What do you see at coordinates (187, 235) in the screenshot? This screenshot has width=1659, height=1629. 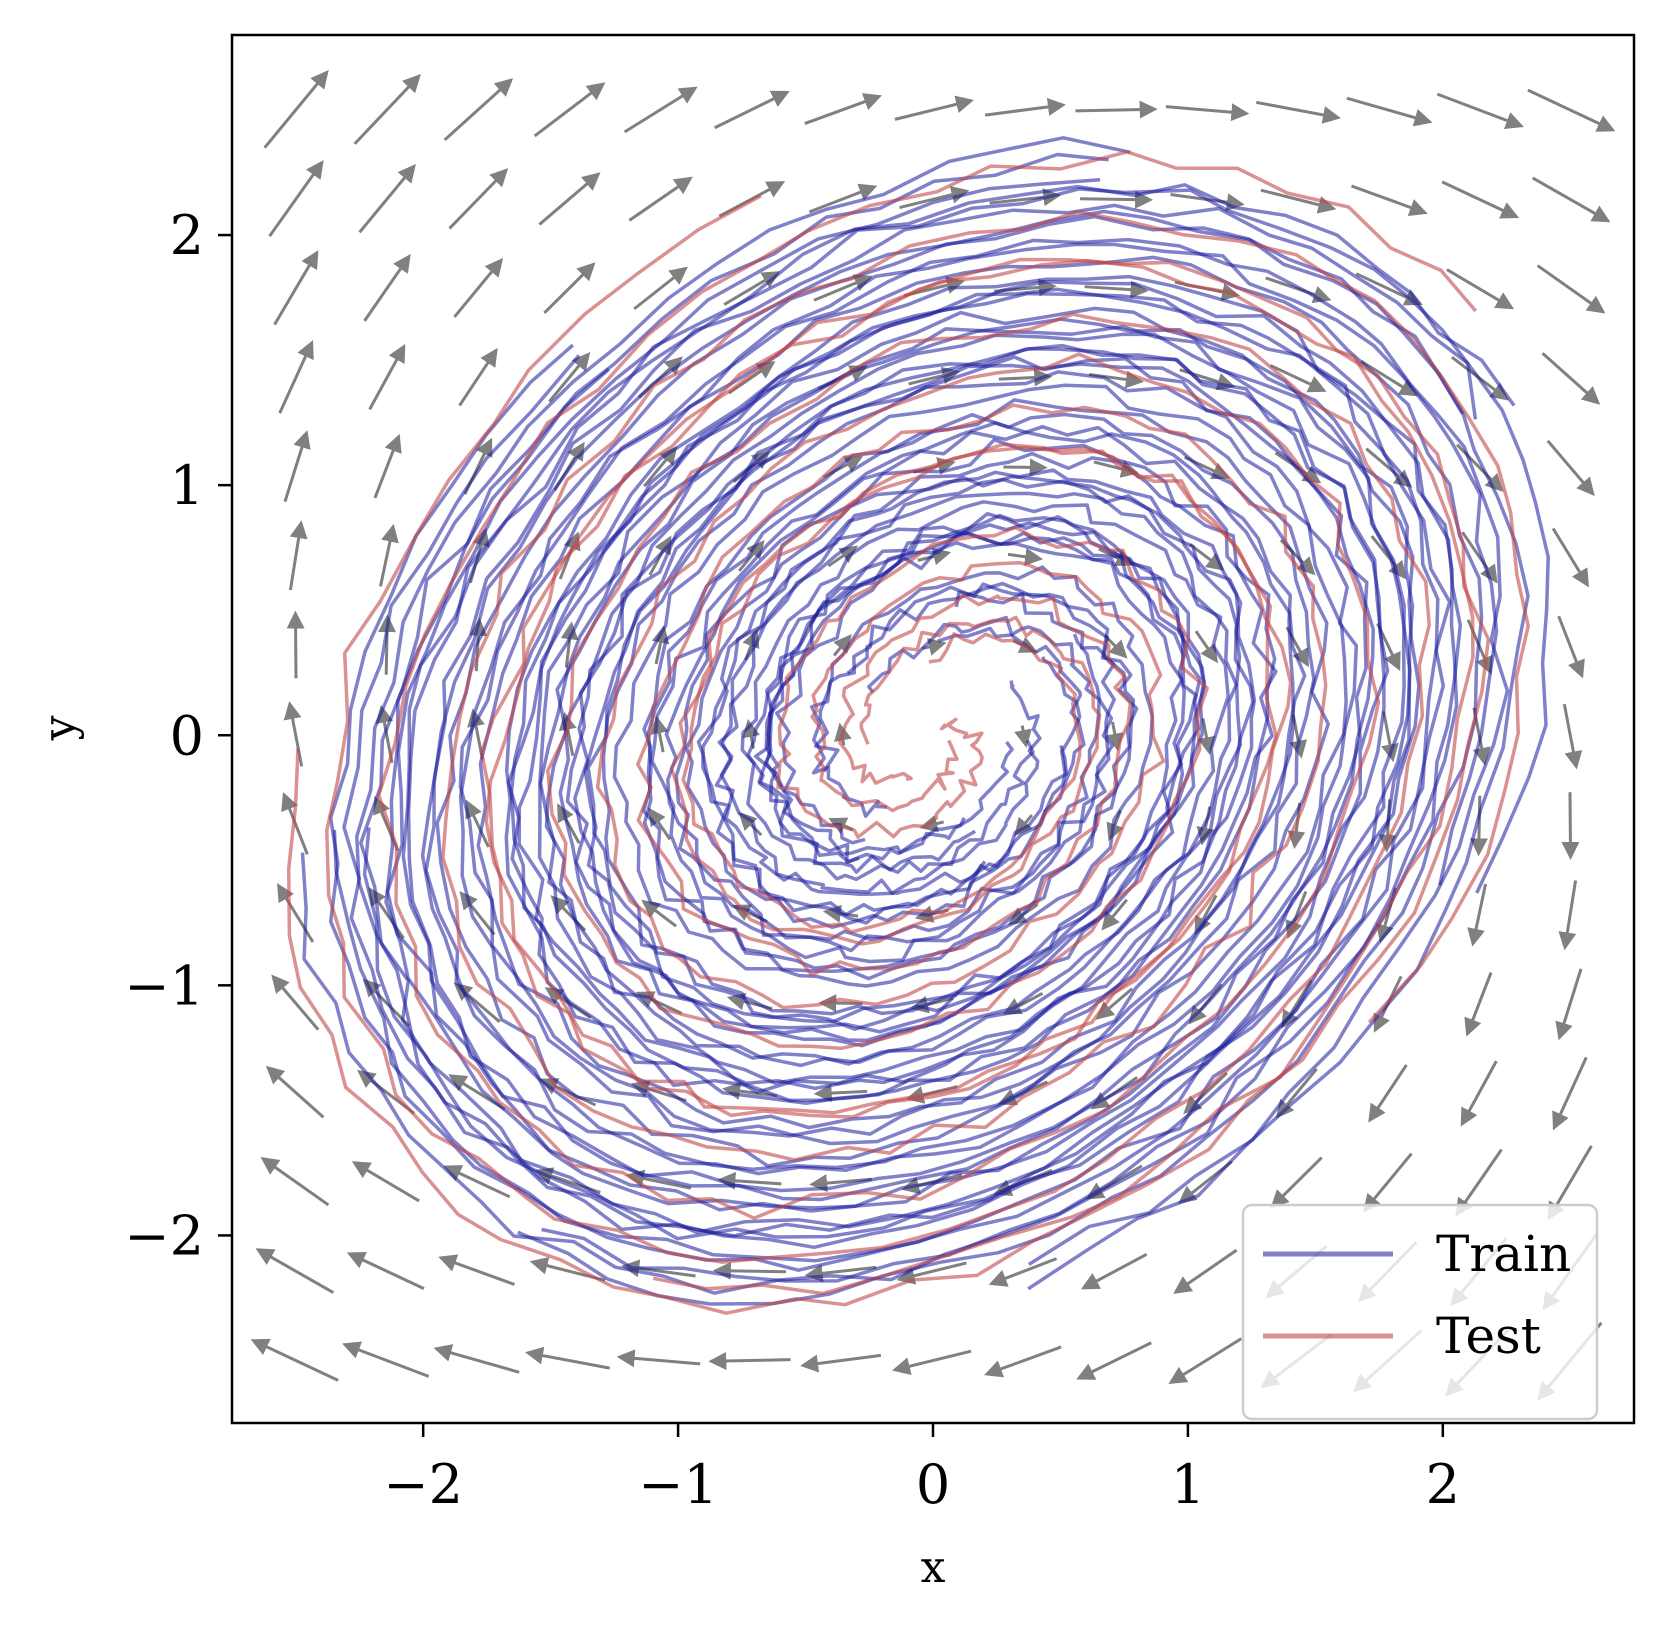 I see `y-tick-label: 2` at bounding box center [187, 235].